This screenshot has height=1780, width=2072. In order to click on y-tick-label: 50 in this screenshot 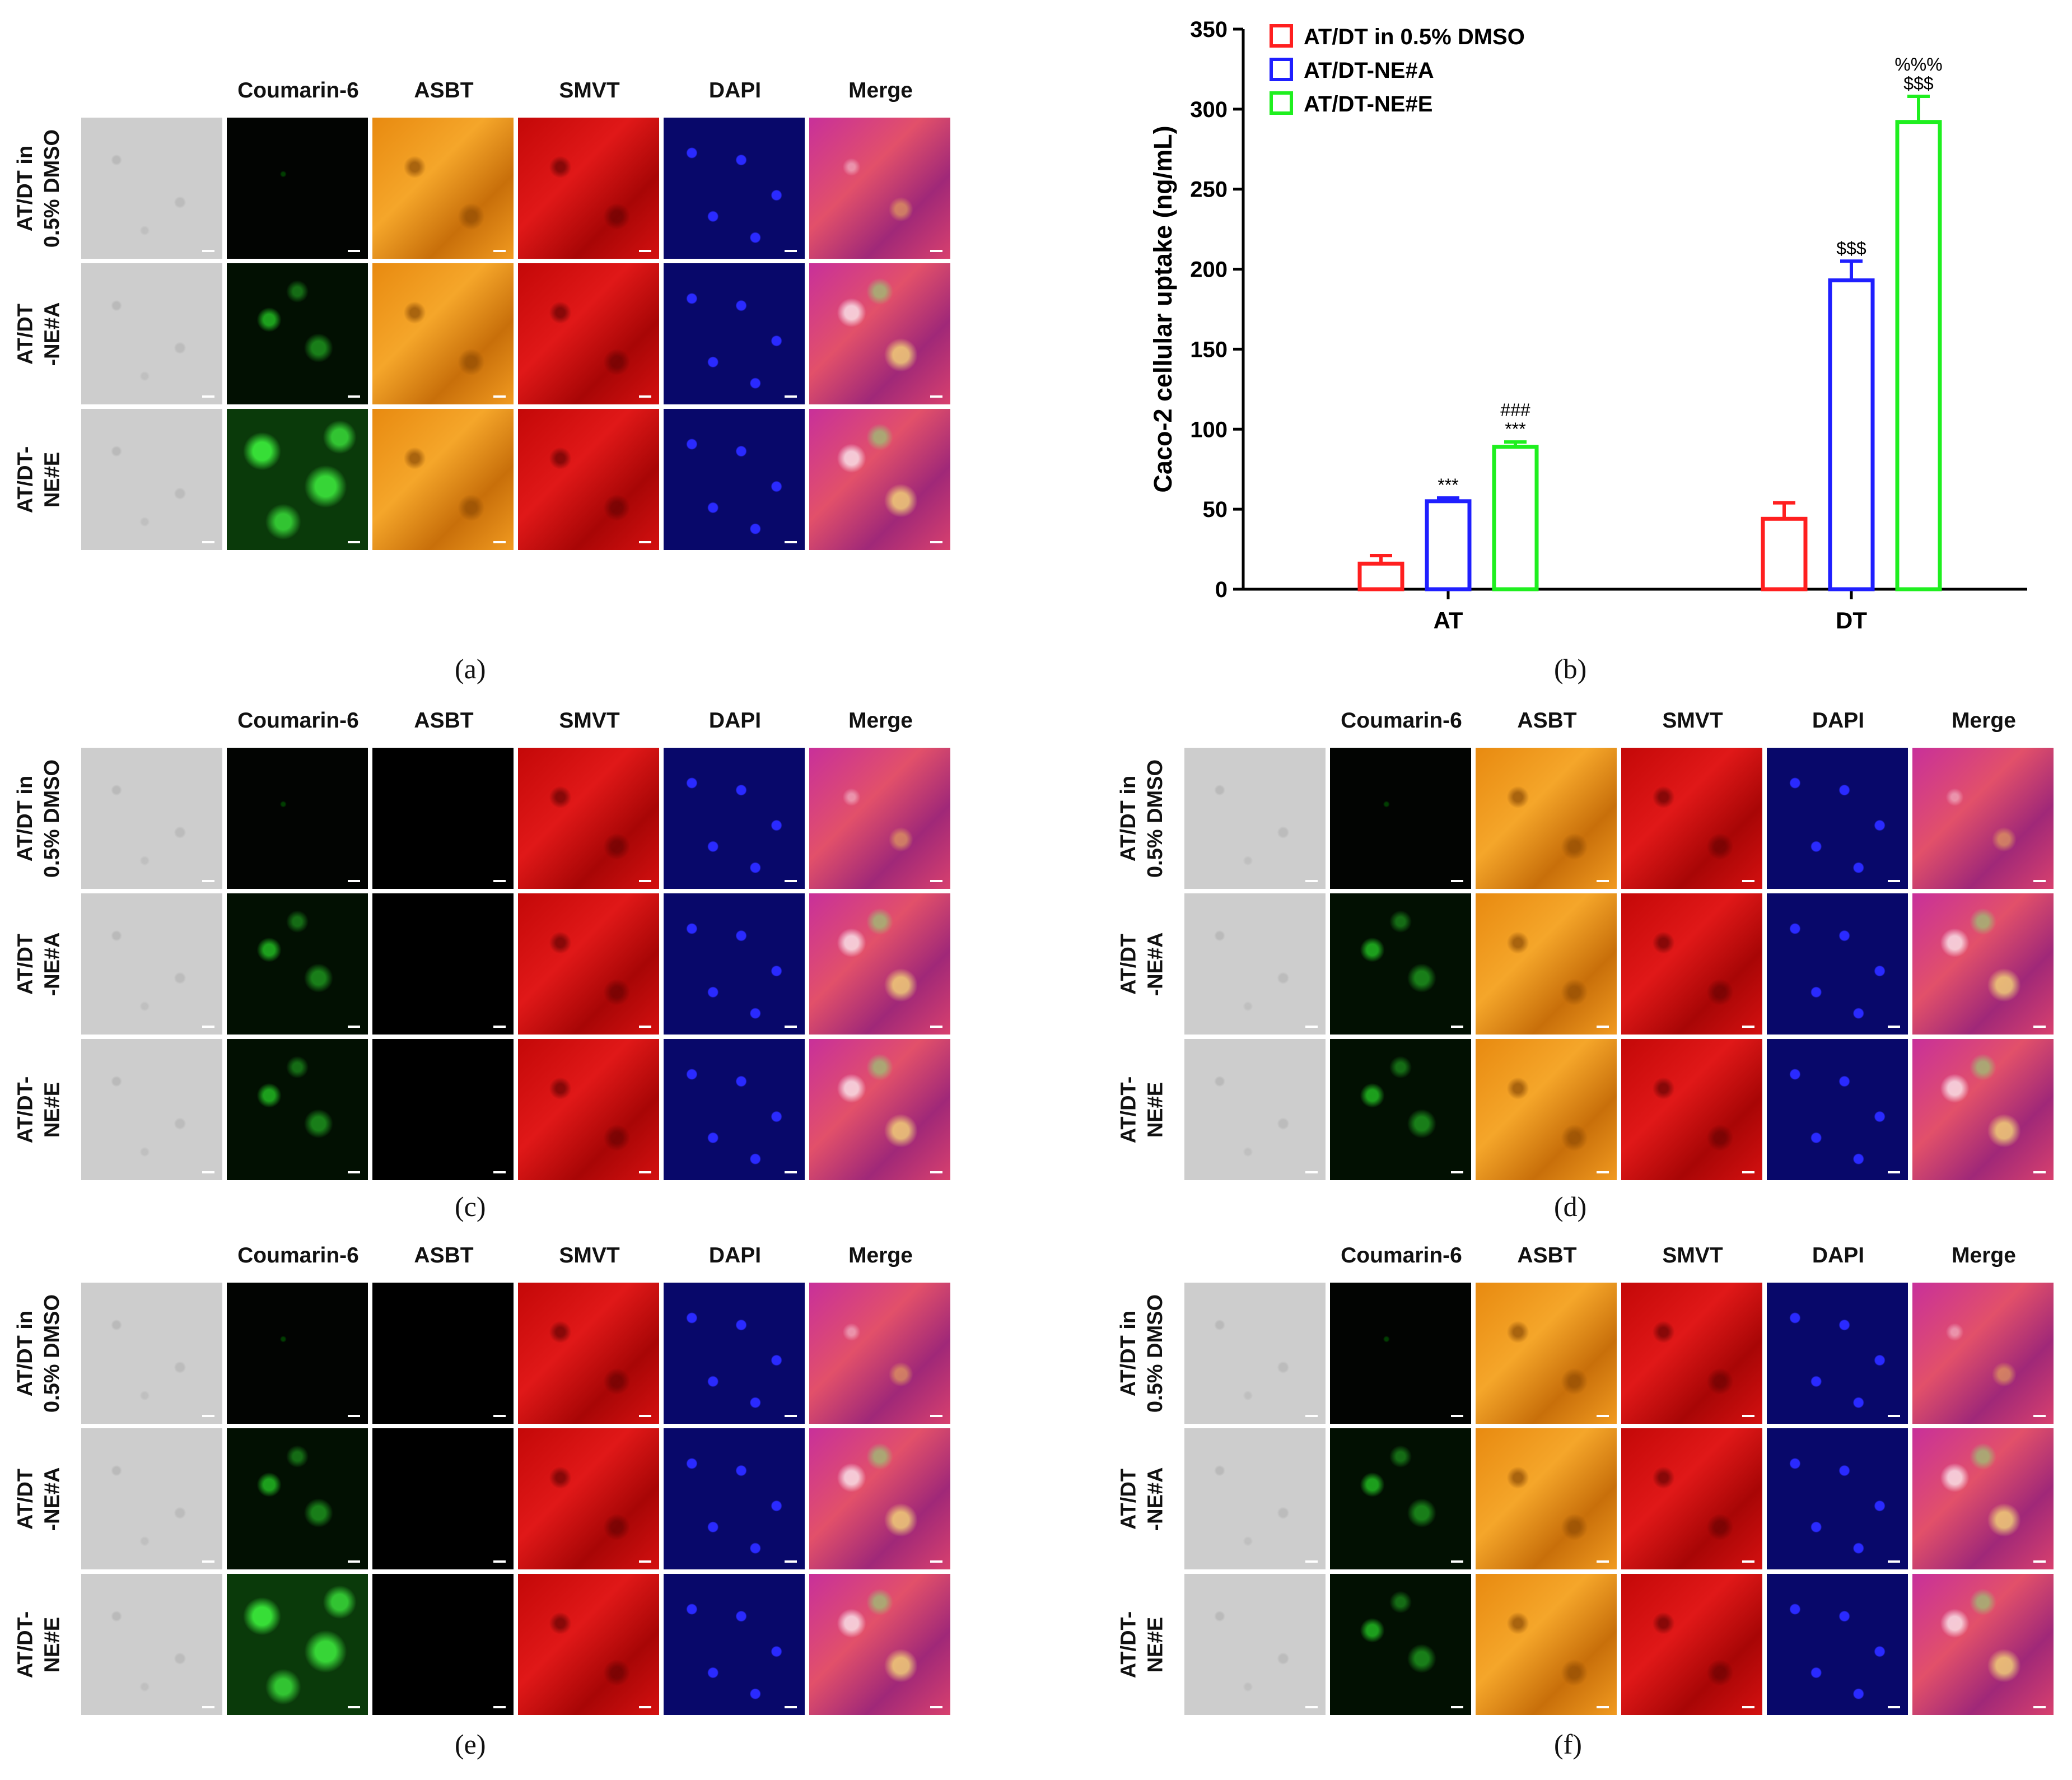, I will do `click(1215, 509)`.